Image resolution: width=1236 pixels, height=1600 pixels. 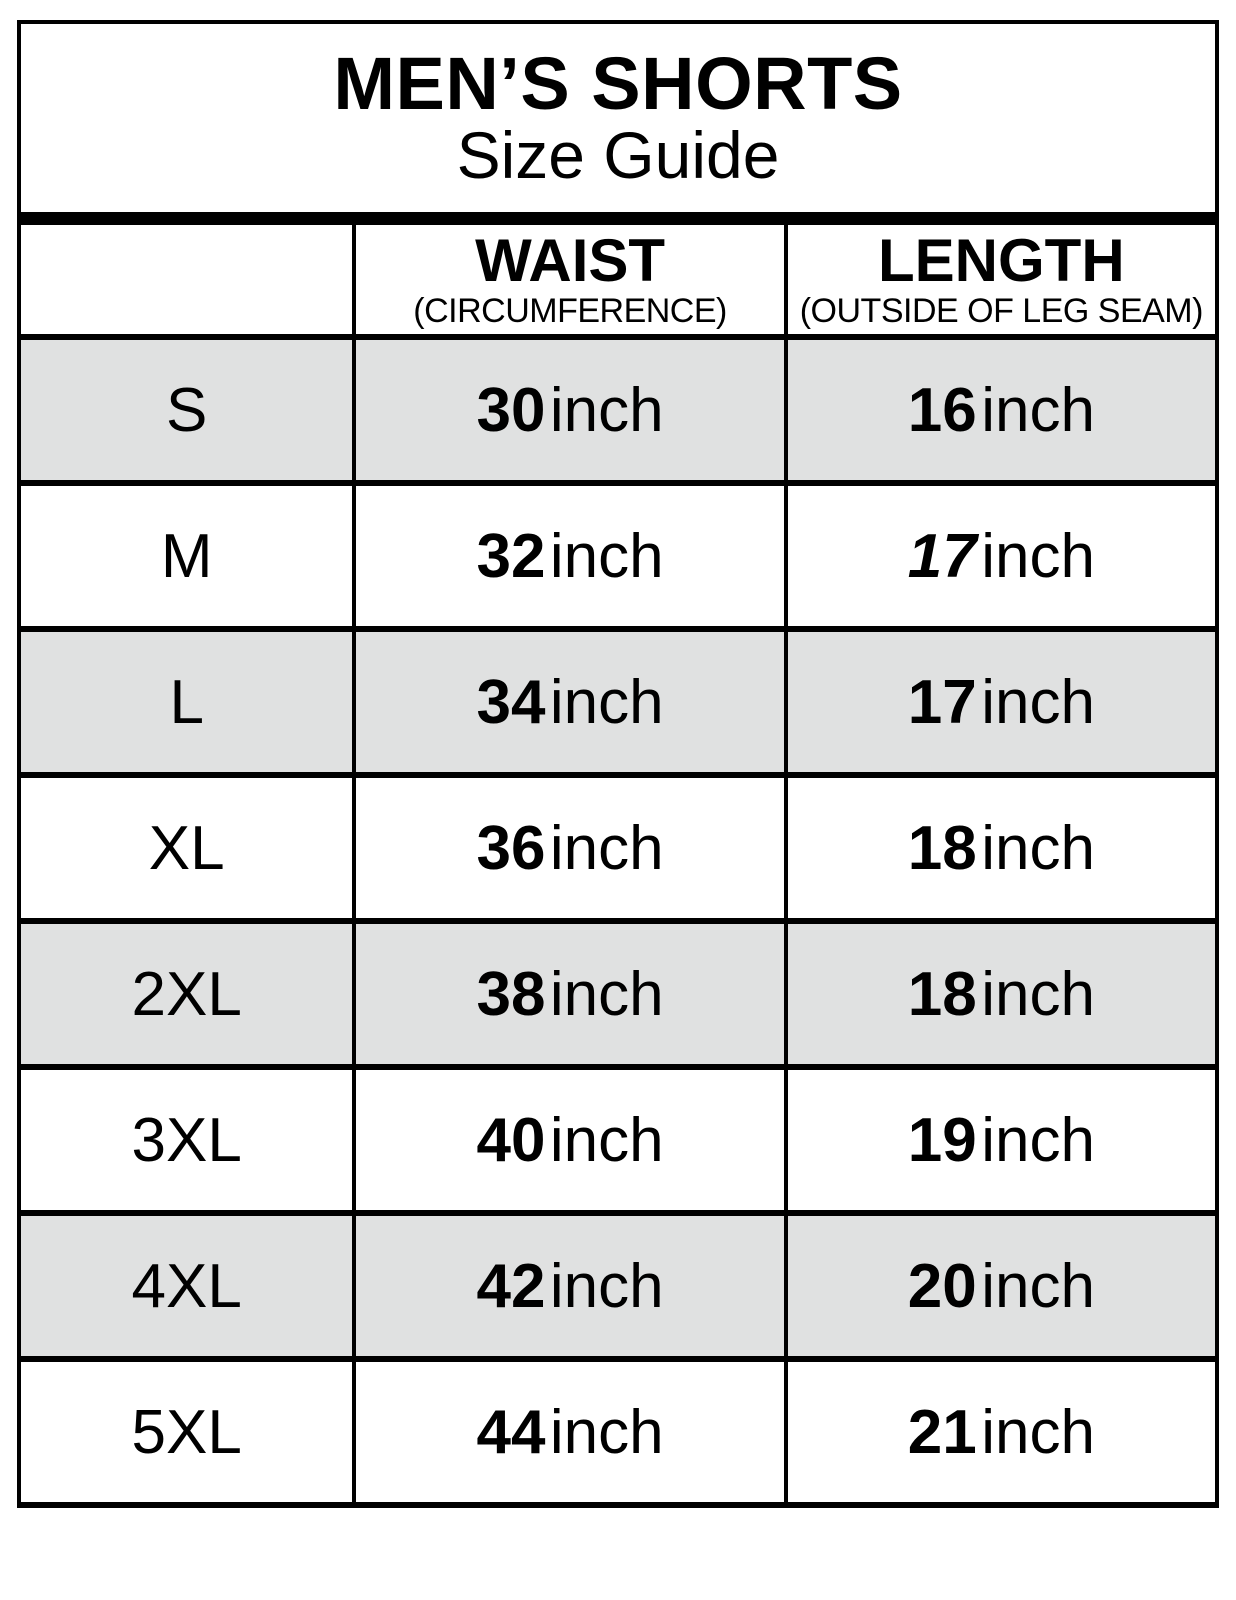 I want to click on header-length-cell: LENGTH (OUTSIDE OF LEG SEAM), so click(x=1001, y=282).